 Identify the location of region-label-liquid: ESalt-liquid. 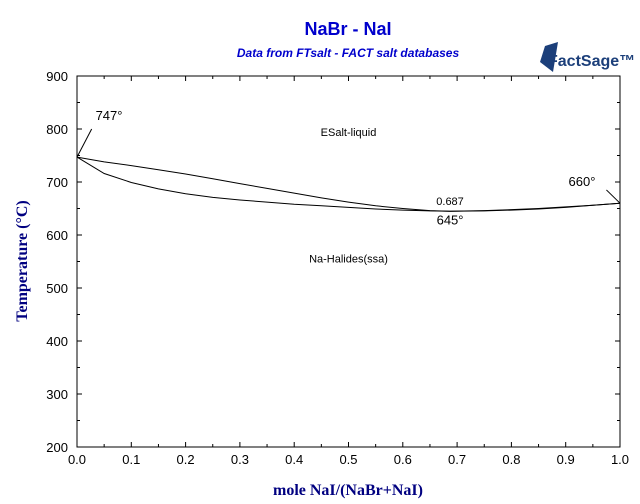
(349, 133).